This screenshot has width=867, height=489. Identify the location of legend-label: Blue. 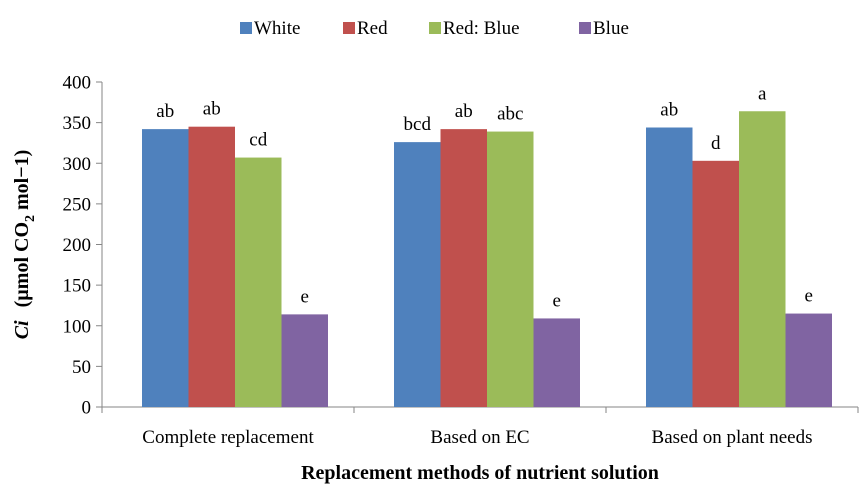
(611, 28).